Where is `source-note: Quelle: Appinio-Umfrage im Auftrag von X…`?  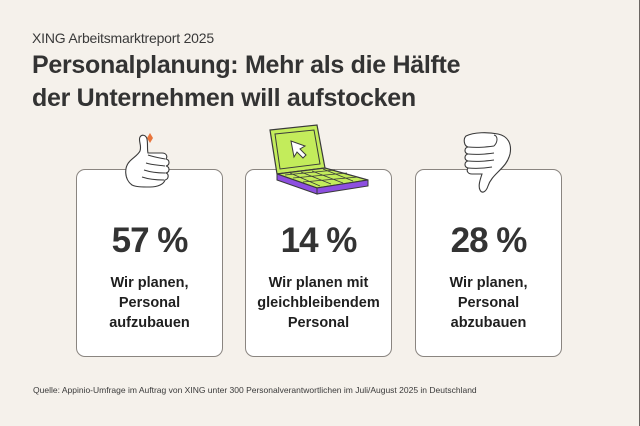
source-note: Quelle: Appinio-Umfrage im Auftrag von X… is located at coordinates (255, 390).